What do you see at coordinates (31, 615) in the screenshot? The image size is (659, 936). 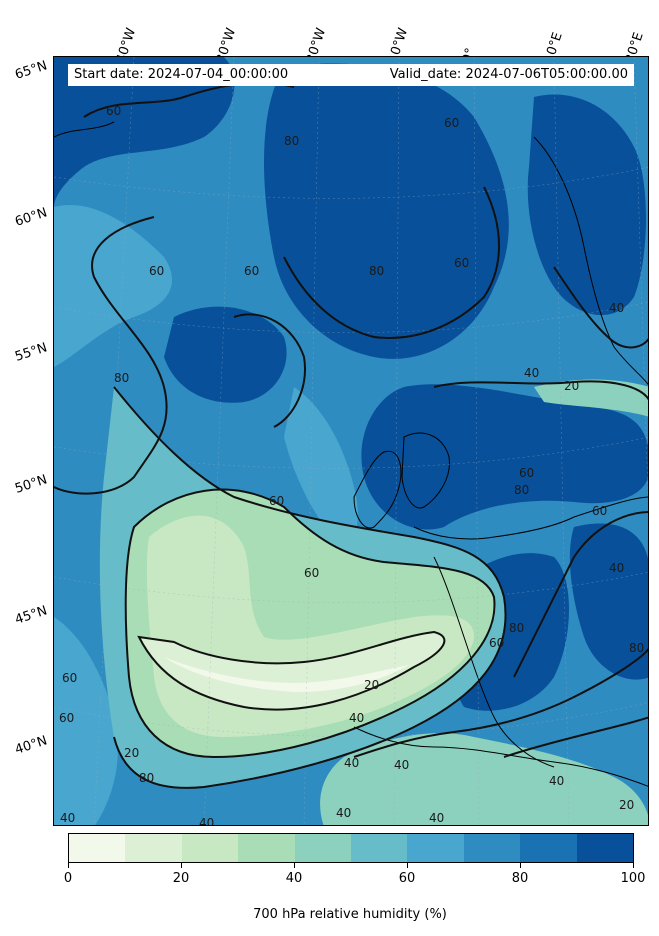 I see `lat-label-45n: 45°N` at bounding box center [31, 615].